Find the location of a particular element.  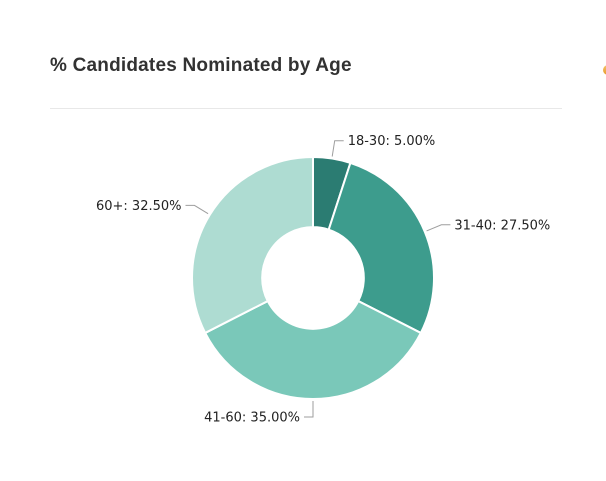

slice-label-31-40: 31-40: 27.50% is located at coordinates (502, 225).